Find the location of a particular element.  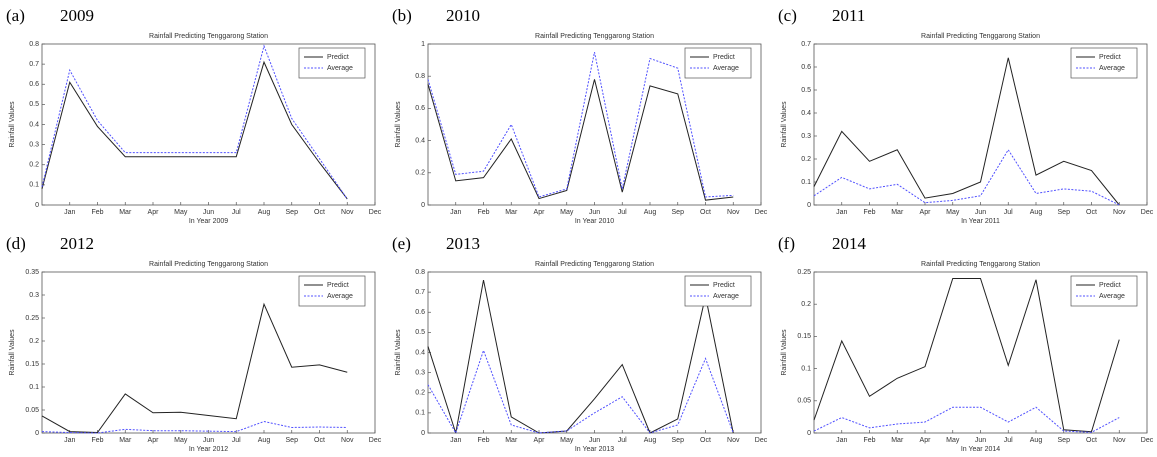

panel-label: (e) is located at coordinates (401, 243).